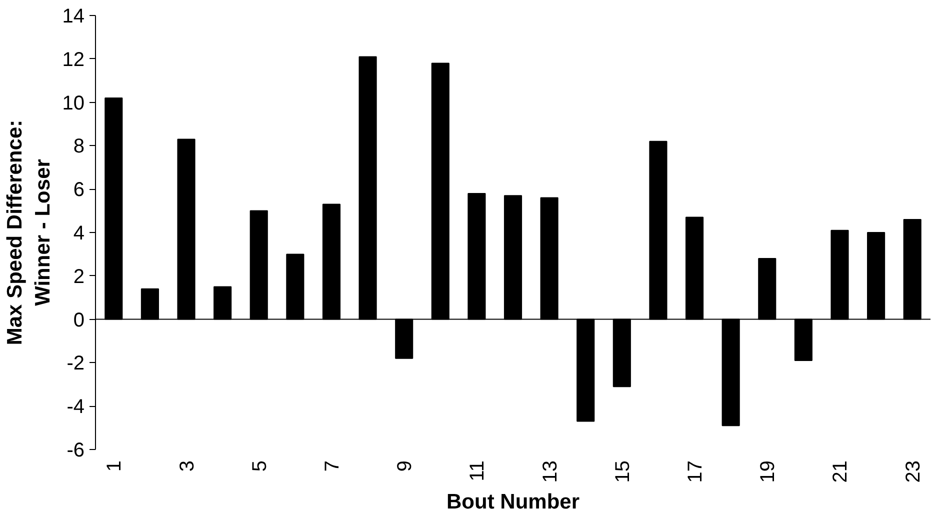  I want to click on x-tick-label: 5, so click(259, 466).